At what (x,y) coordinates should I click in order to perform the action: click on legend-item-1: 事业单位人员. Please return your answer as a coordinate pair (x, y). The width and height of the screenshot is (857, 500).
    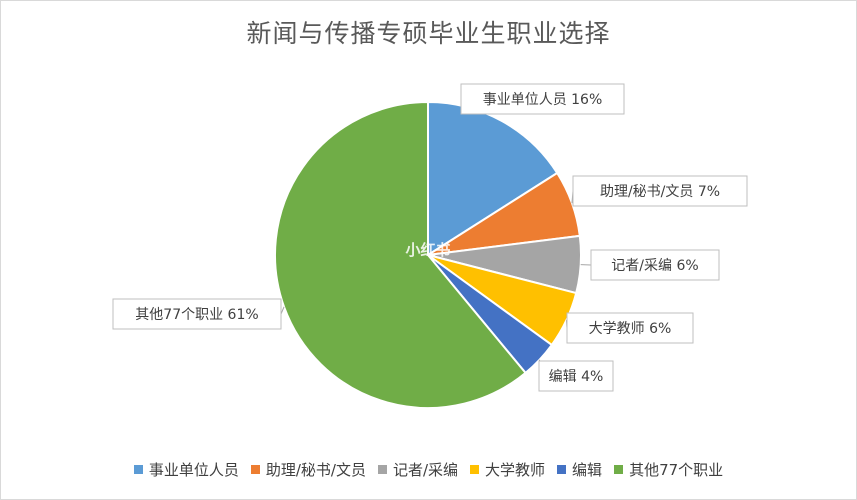
    Looking at the image, I should click on (186, 469).